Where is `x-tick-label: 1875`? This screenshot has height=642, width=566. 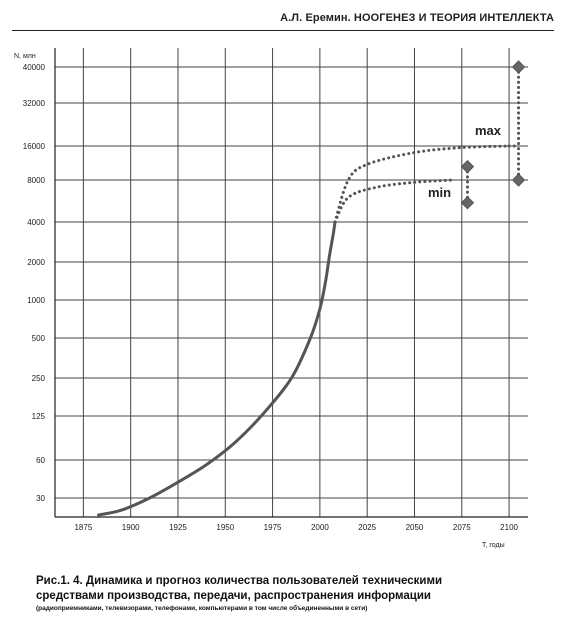
x-tick-label: 1875 is located at coordinates (83, 527).